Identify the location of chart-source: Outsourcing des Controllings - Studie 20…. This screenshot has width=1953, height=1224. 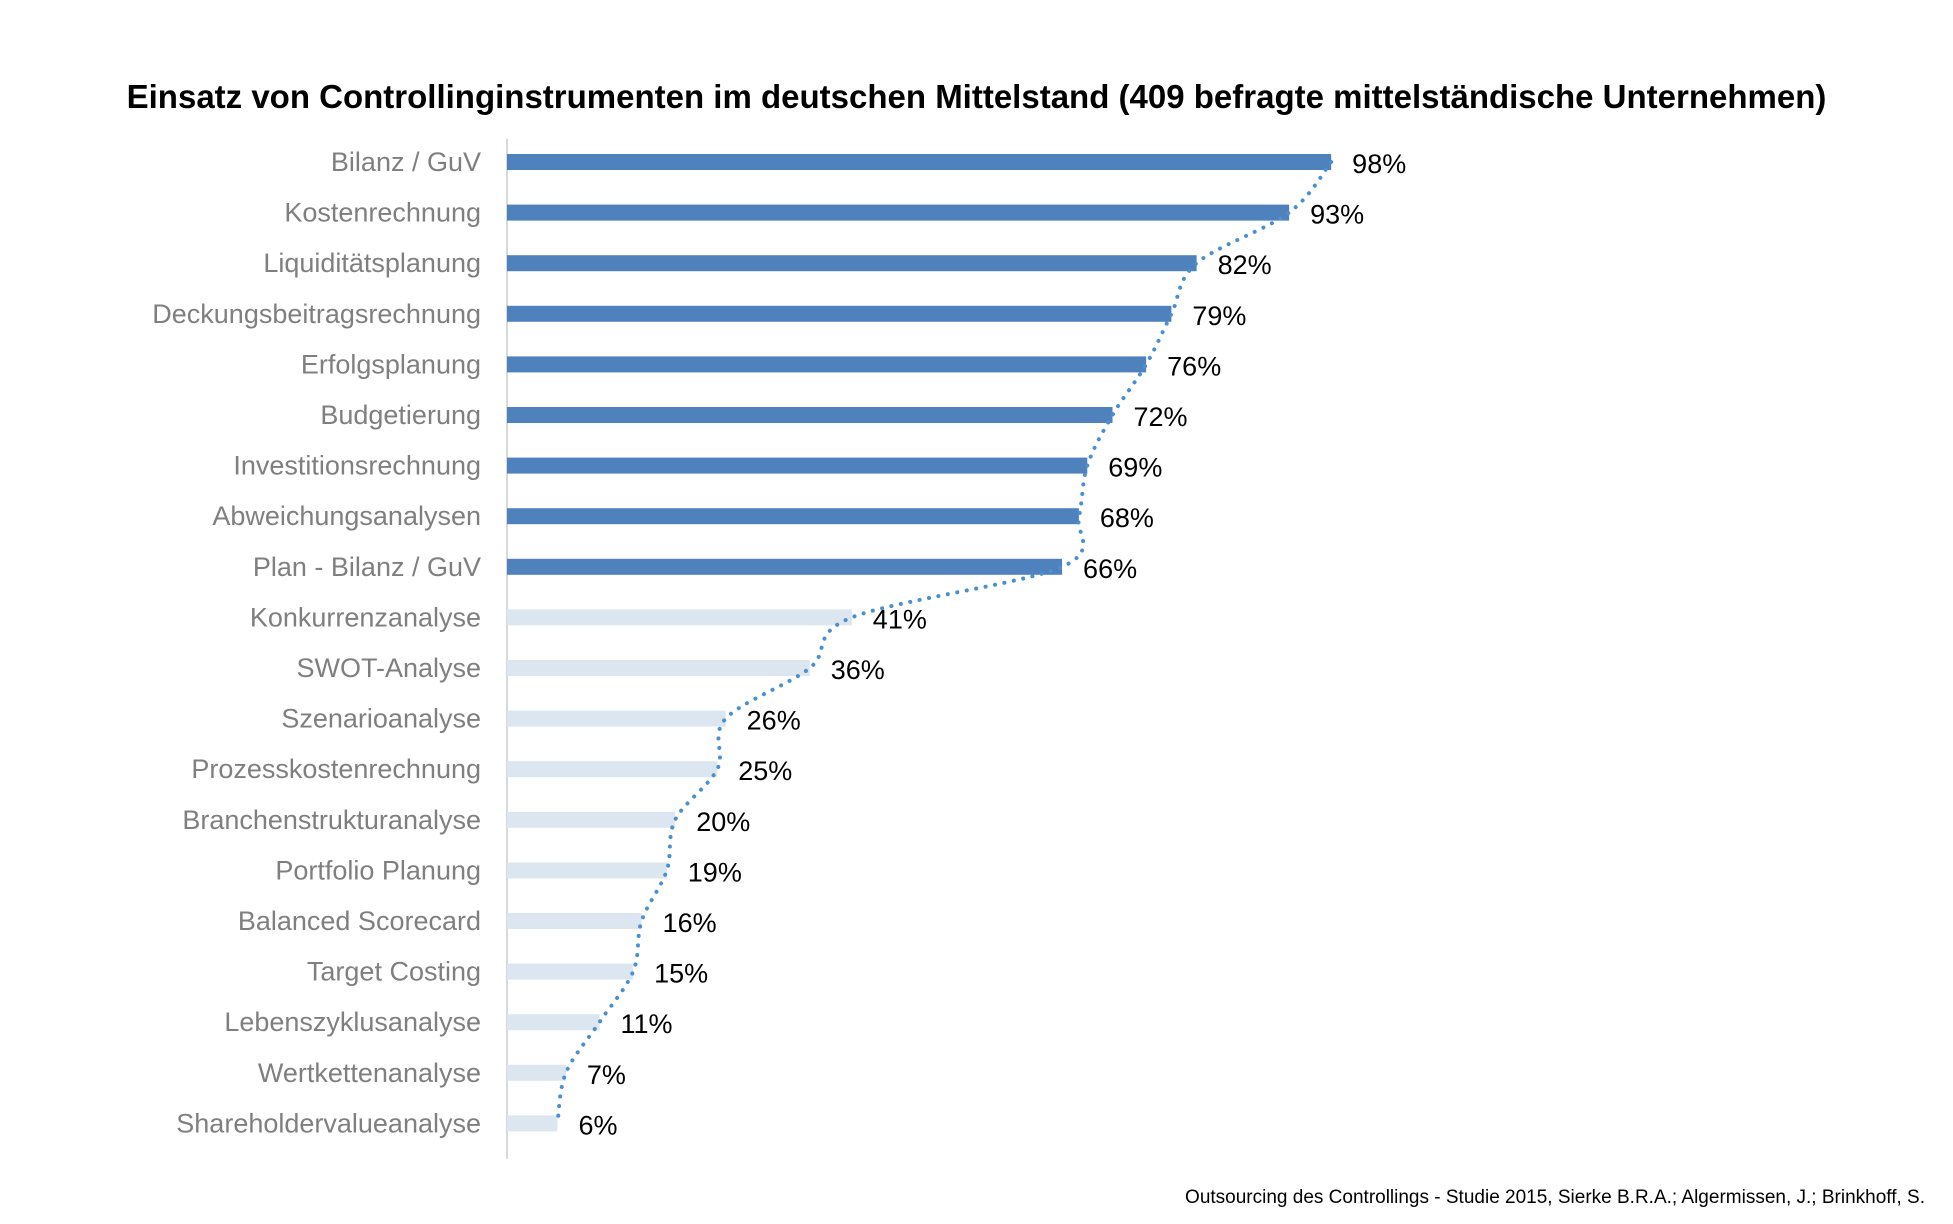
(1555, 1197).